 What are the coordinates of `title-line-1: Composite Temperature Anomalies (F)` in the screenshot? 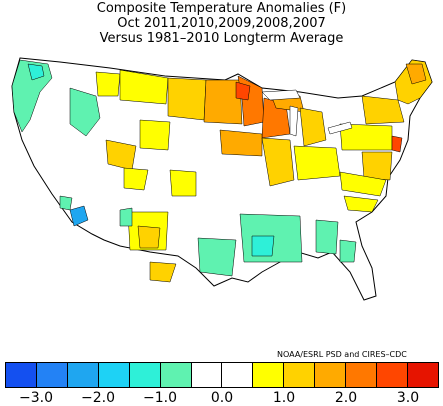 It's located at (221, 8).